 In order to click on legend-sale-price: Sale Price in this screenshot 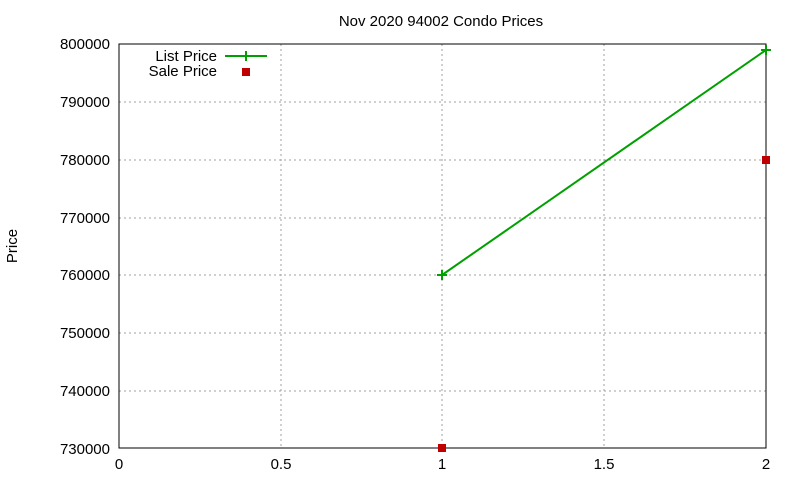, I will do `click(183, 71)`.